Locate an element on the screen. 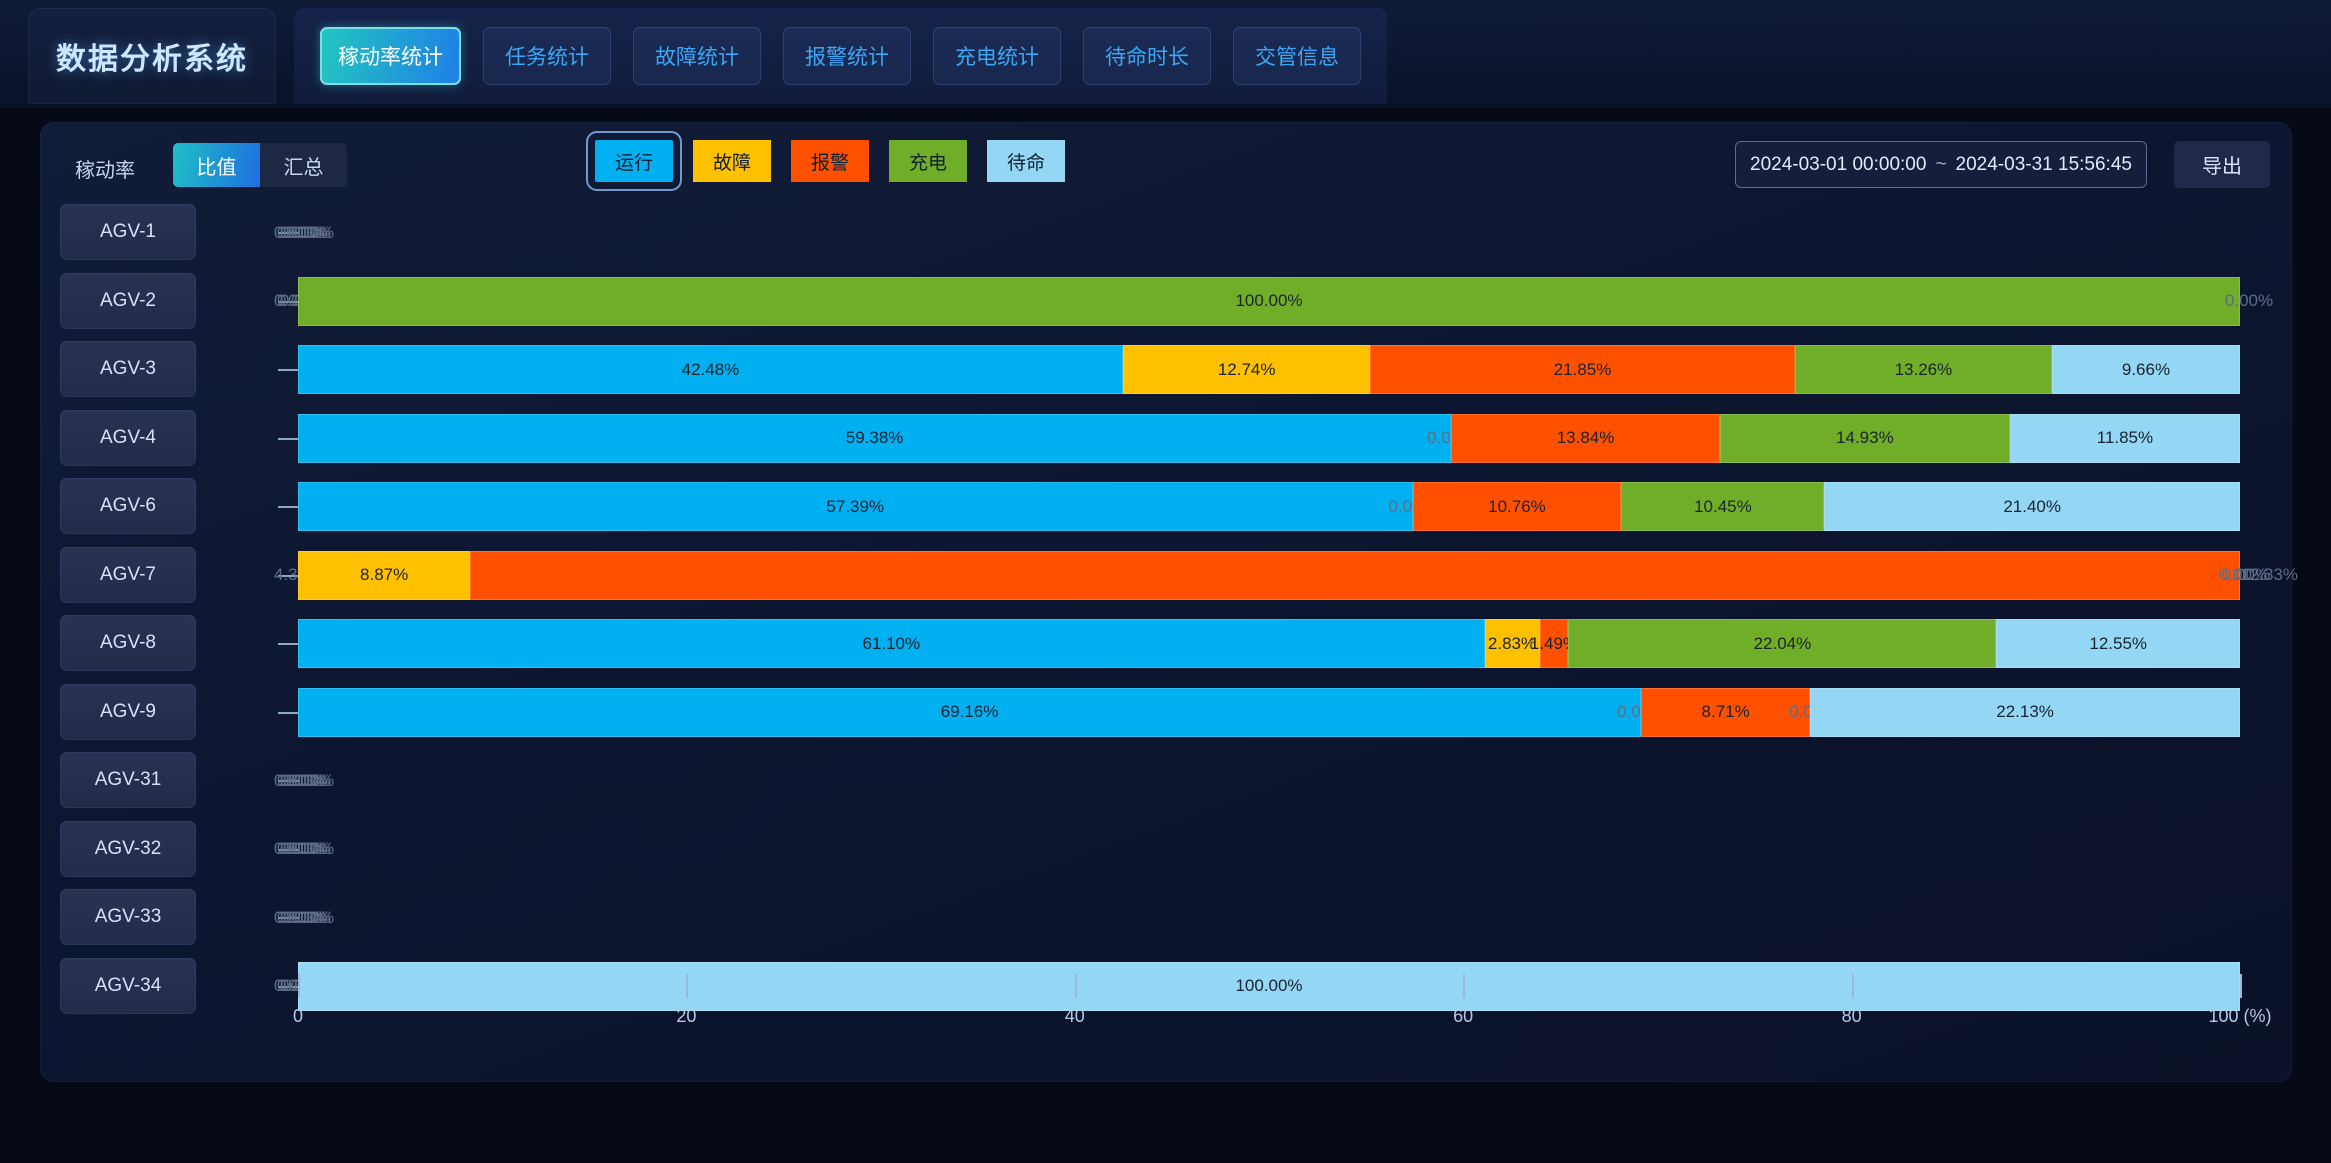 Image resolution: width=2331 pixels, height=1163 pixels. bar-segment-fault: 2.83% is located at coordinates (1512, 643).